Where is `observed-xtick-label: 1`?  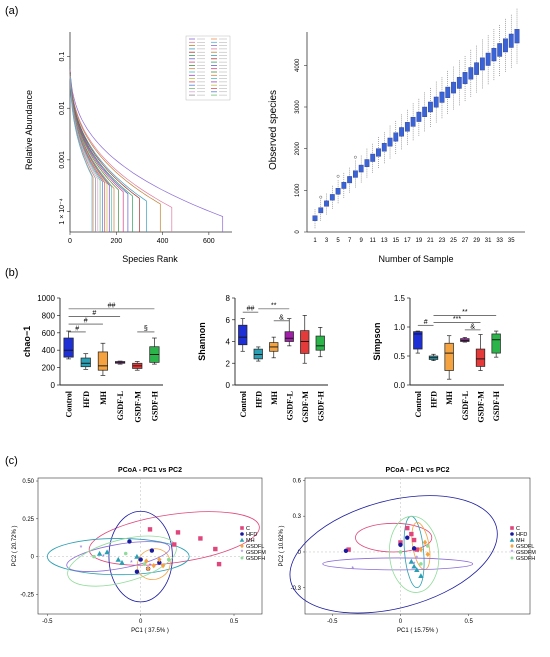 observed-xtick-label: 1 is located at coordinates (315, 241).